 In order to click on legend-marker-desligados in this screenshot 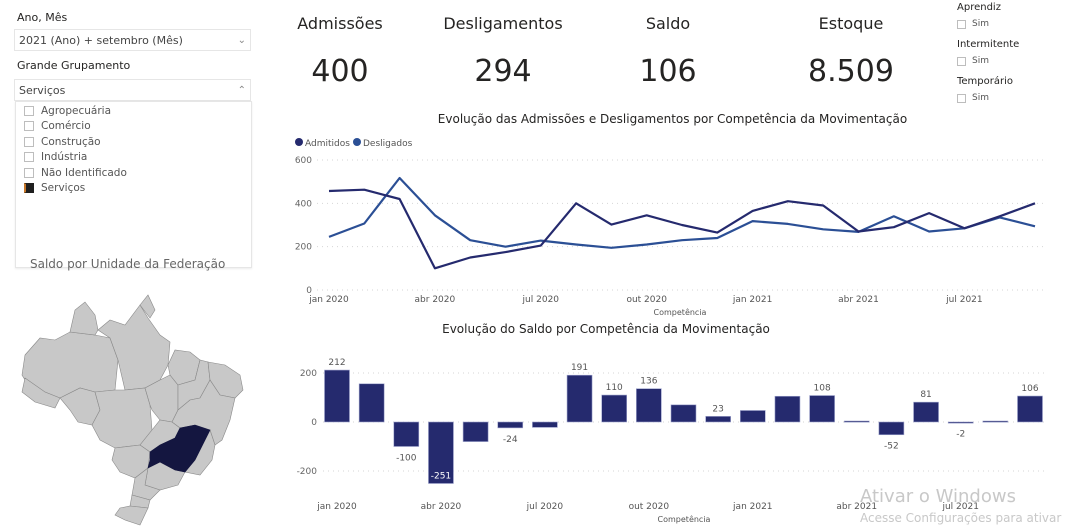, I will do `click(357, 142)`.